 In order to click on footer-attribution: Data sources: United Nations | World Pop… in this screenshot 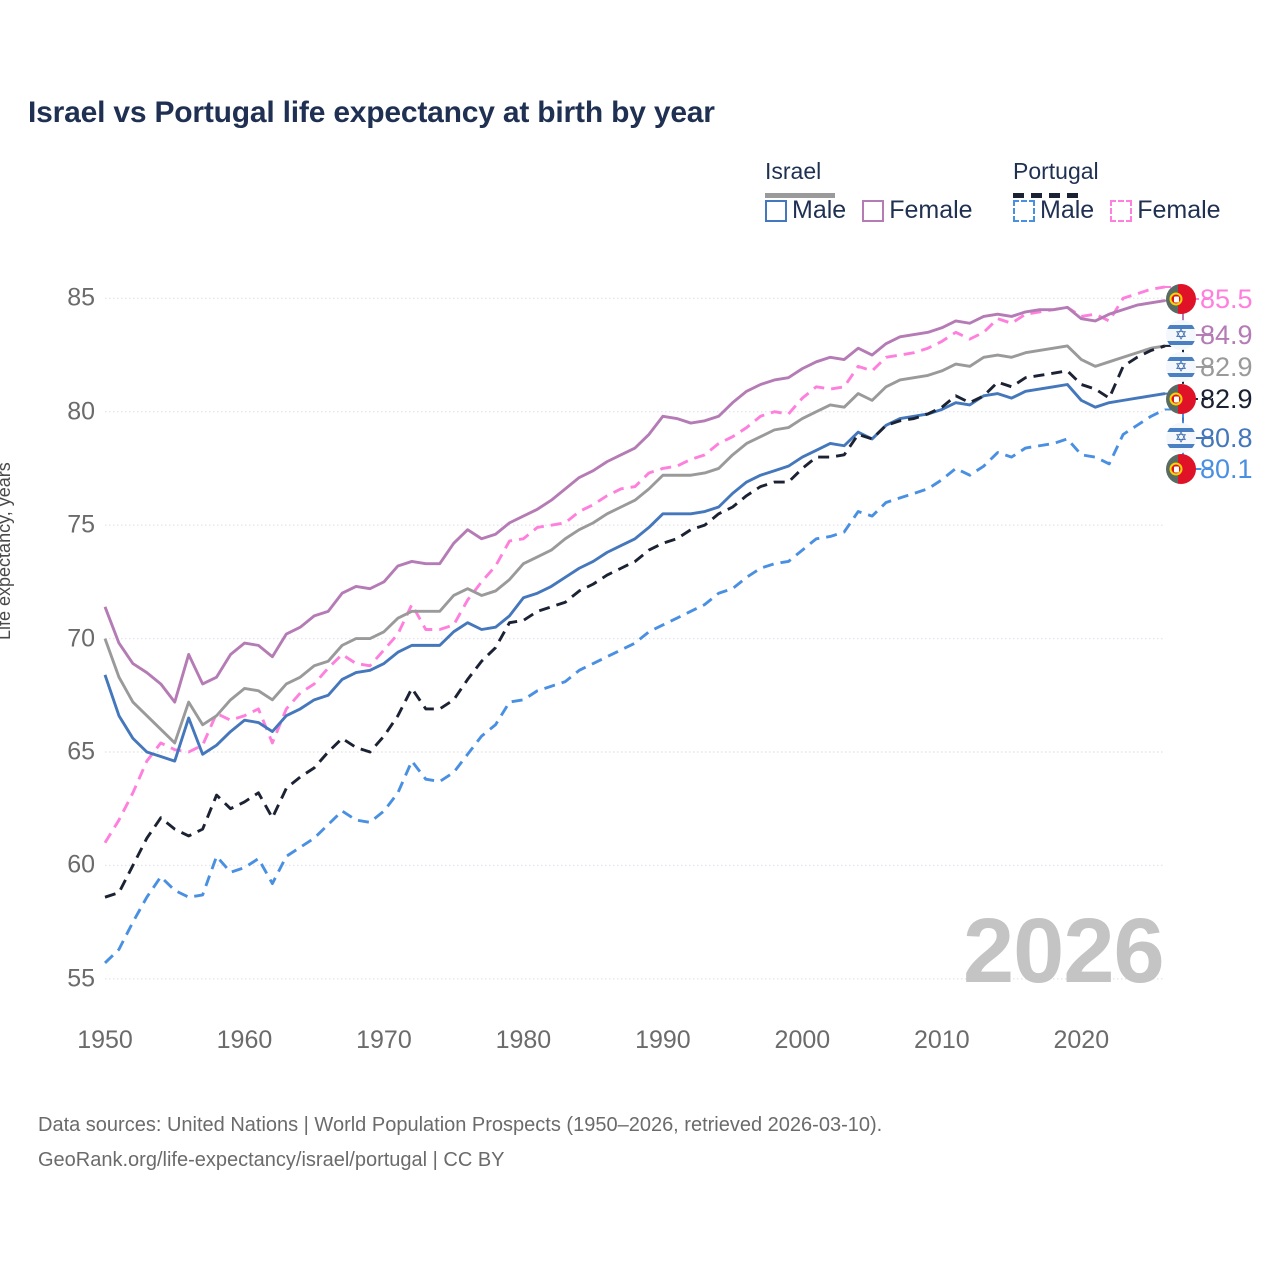, I will do `click(460, 1143)`.